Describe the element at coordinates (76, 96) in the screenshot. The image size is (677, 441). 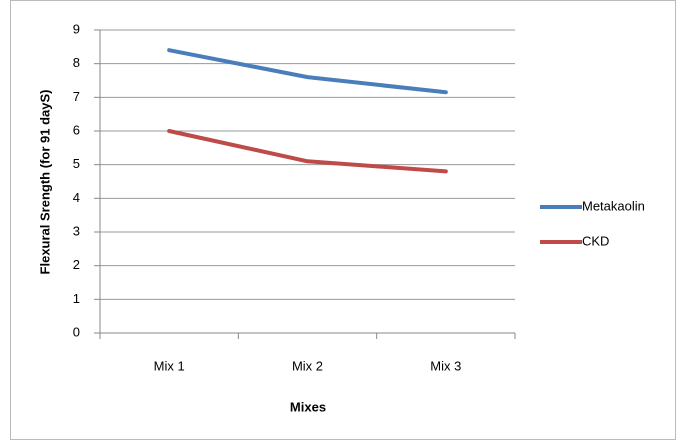
I see `y-tick-label: 7` at that location.